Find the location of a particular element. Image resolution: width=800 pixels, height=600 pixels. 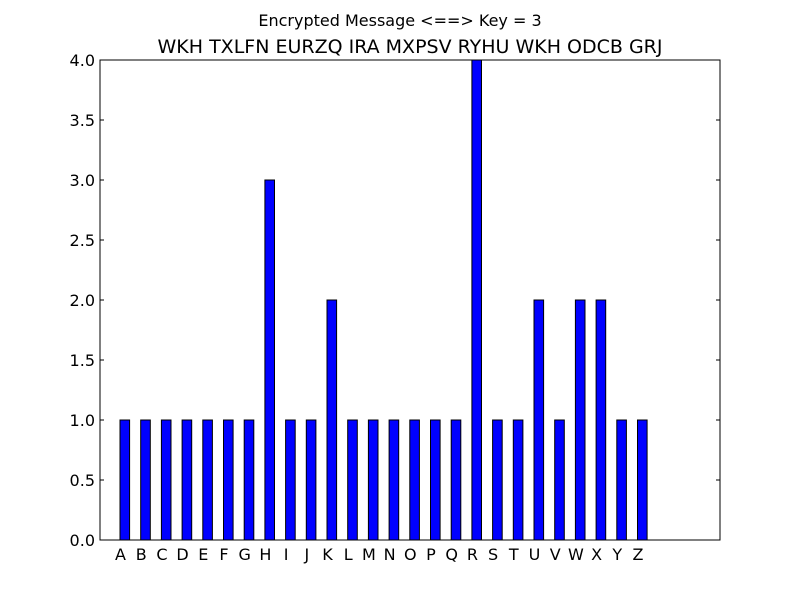

x-tick-label: E is located at coordinates (203, 554).